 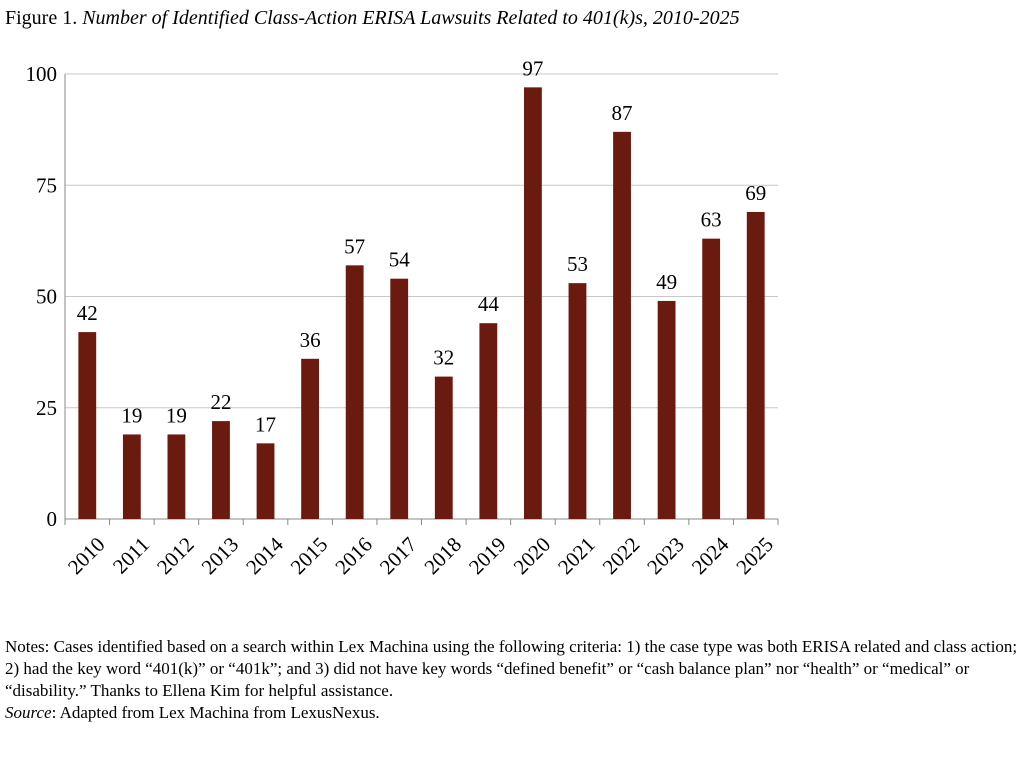 I want to click on data-label: 44, so click(x=489, y=304).